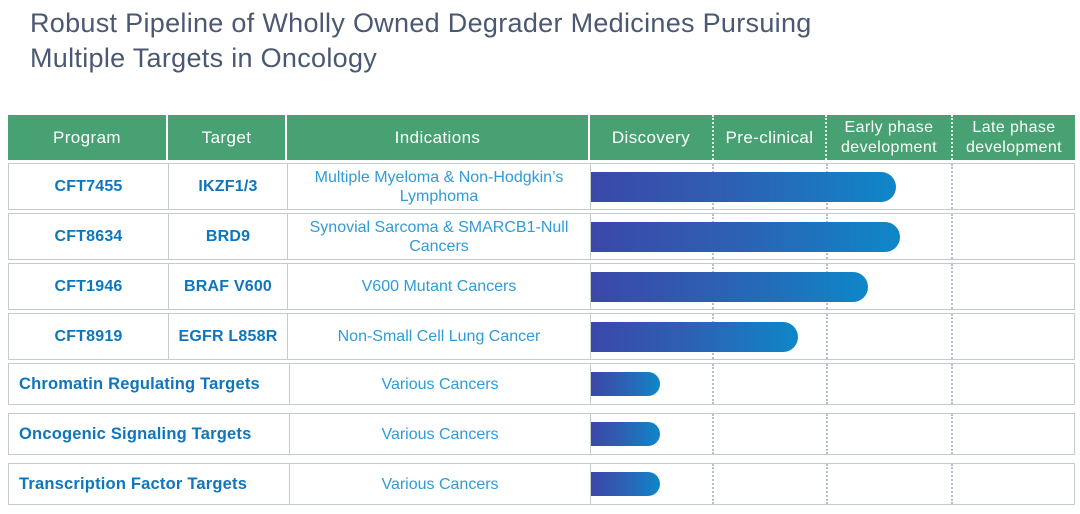  Describe the element at coordinates (89, 286) in the screenshot. I see `program-name: CFT1946` at that location.